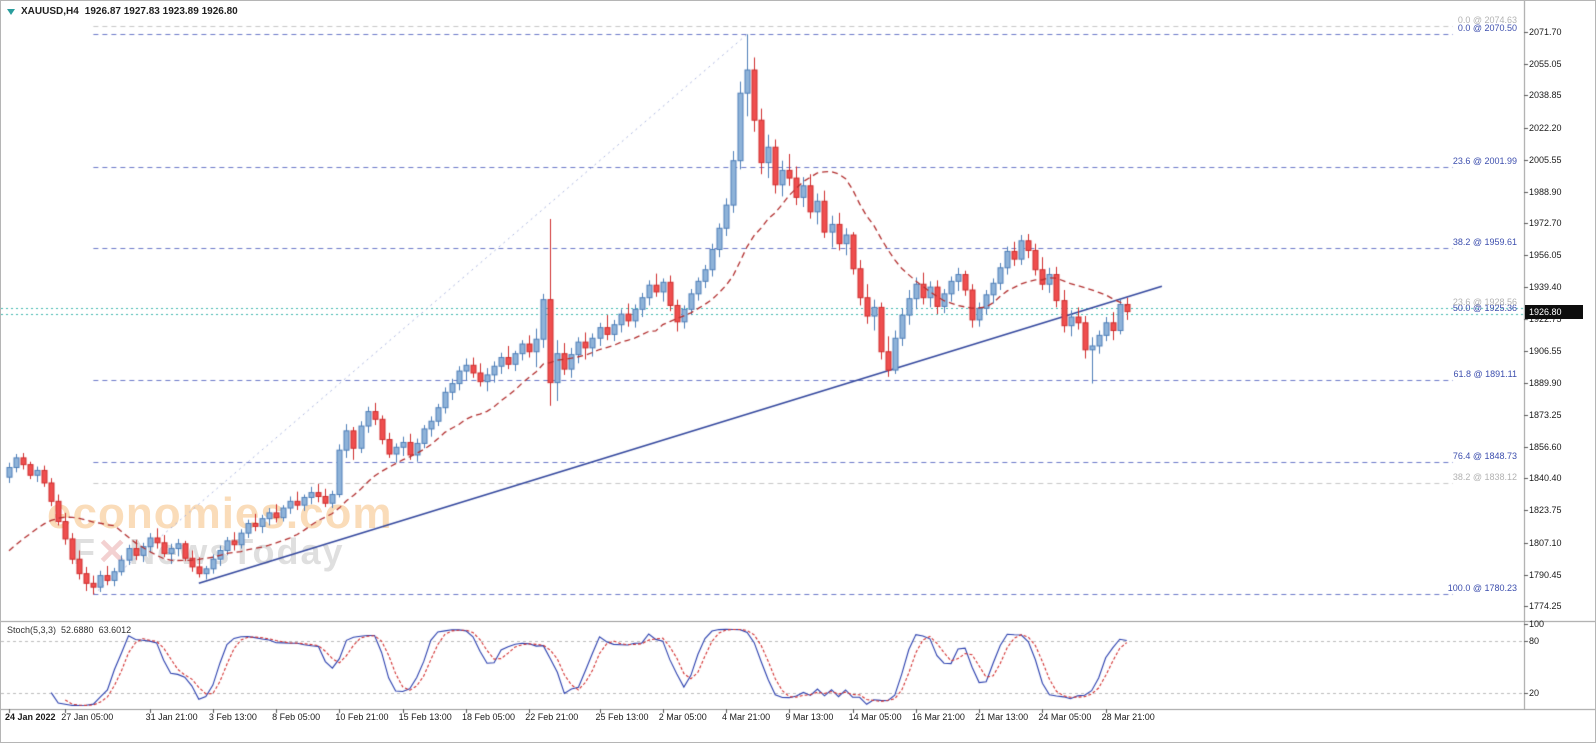 This screenshot has width=1596, height=743. I want to click on symbol-marker-icon, so click(11, 11).